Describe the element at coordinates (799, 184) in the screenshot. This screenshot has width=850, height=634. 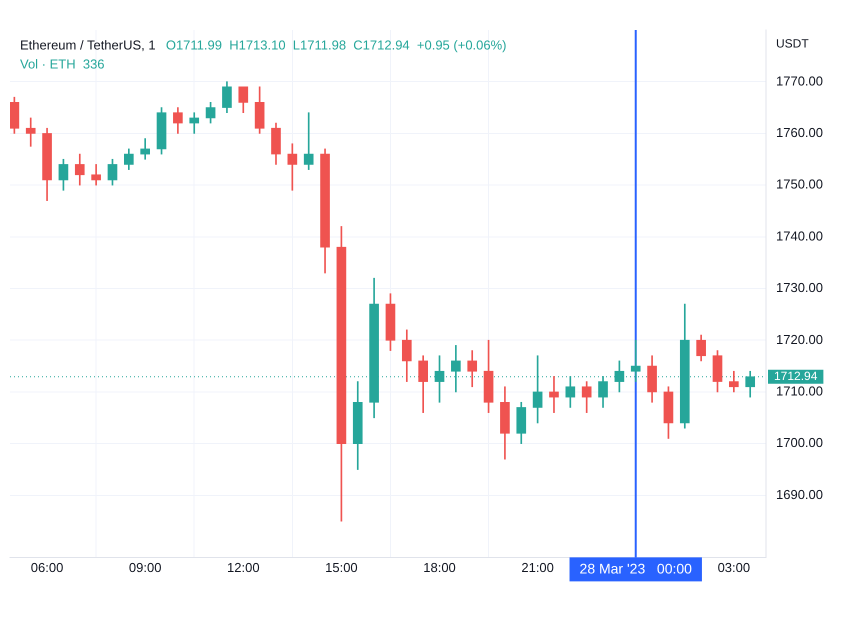
I see `y-tick-label: 1750.00` at that location.